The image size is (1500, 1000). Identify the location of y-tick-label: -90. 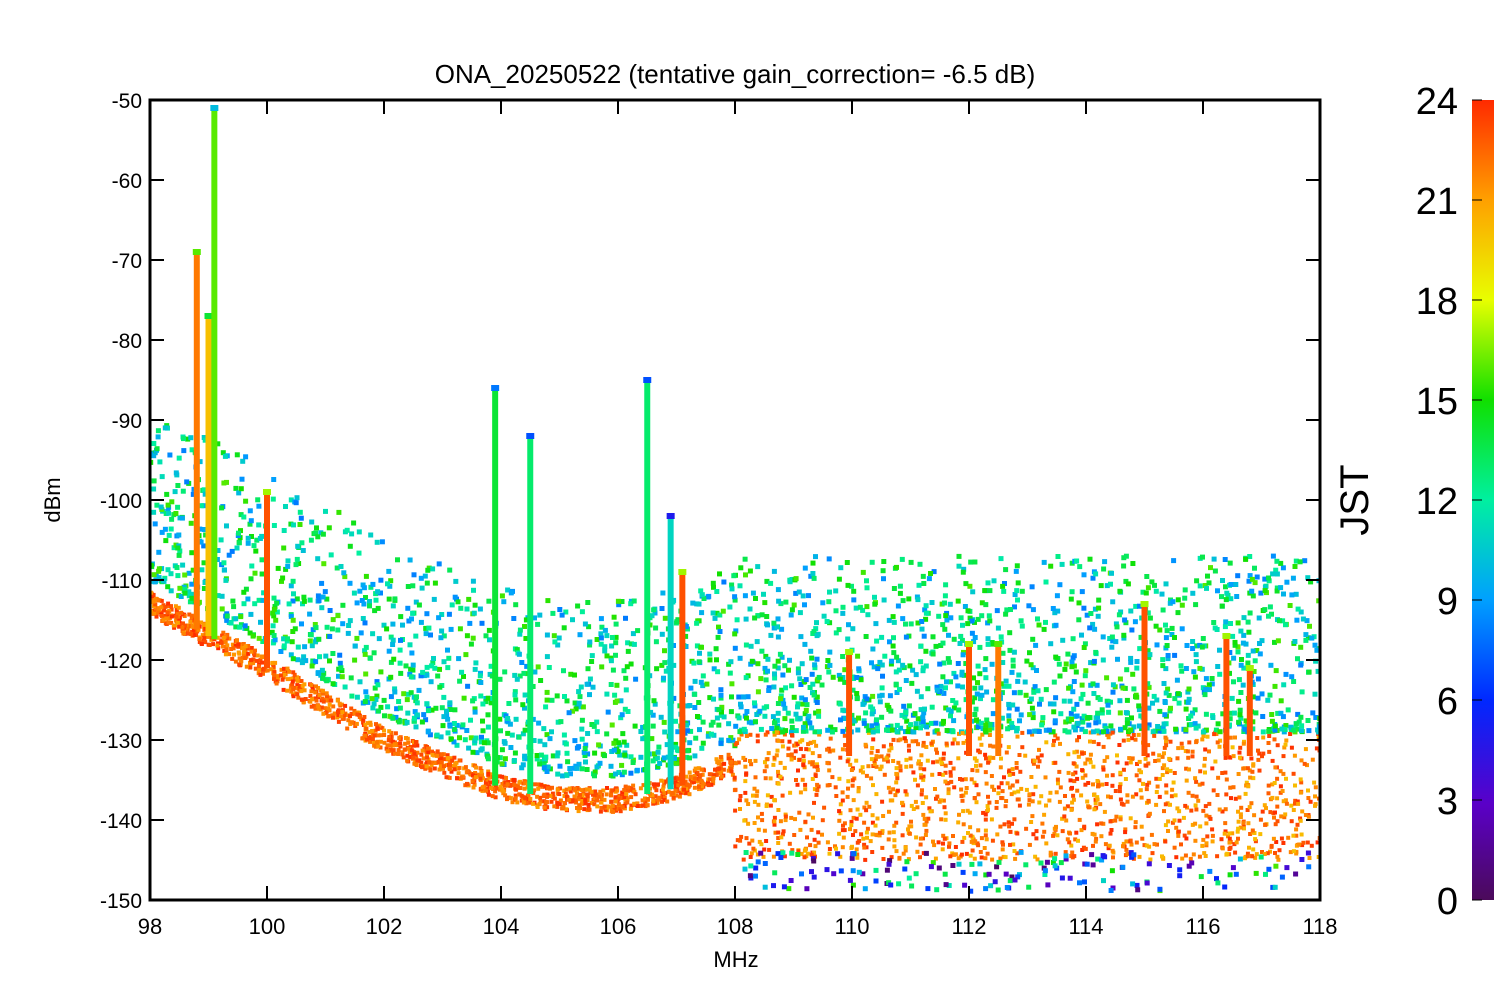
(127, 421).